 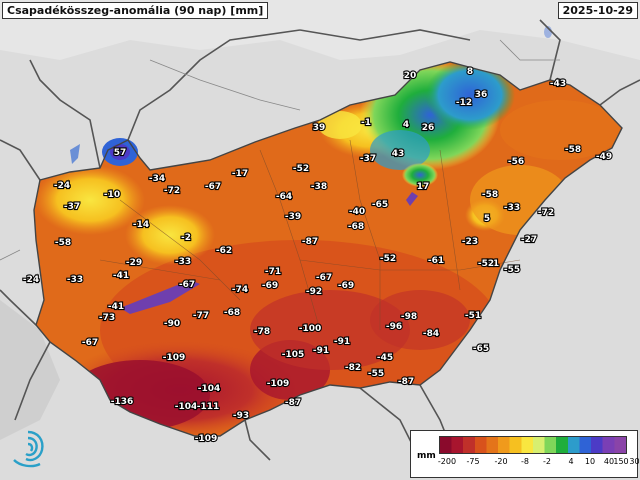 What do you see at coordinates (157, 179) in the screenshot?
I see `station-value-label: -34` at bounding box center [157, 179].